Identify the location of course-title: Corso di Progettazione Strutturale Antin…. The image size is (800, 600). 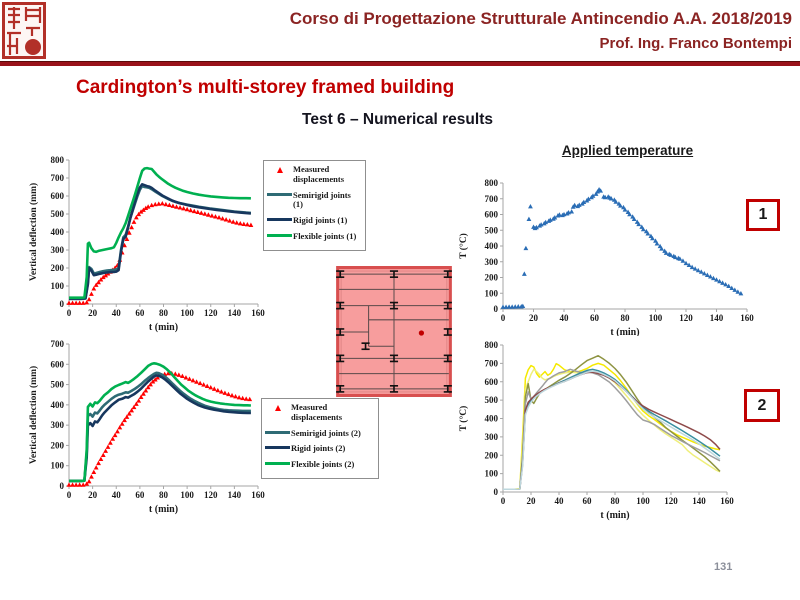
(540, 18).